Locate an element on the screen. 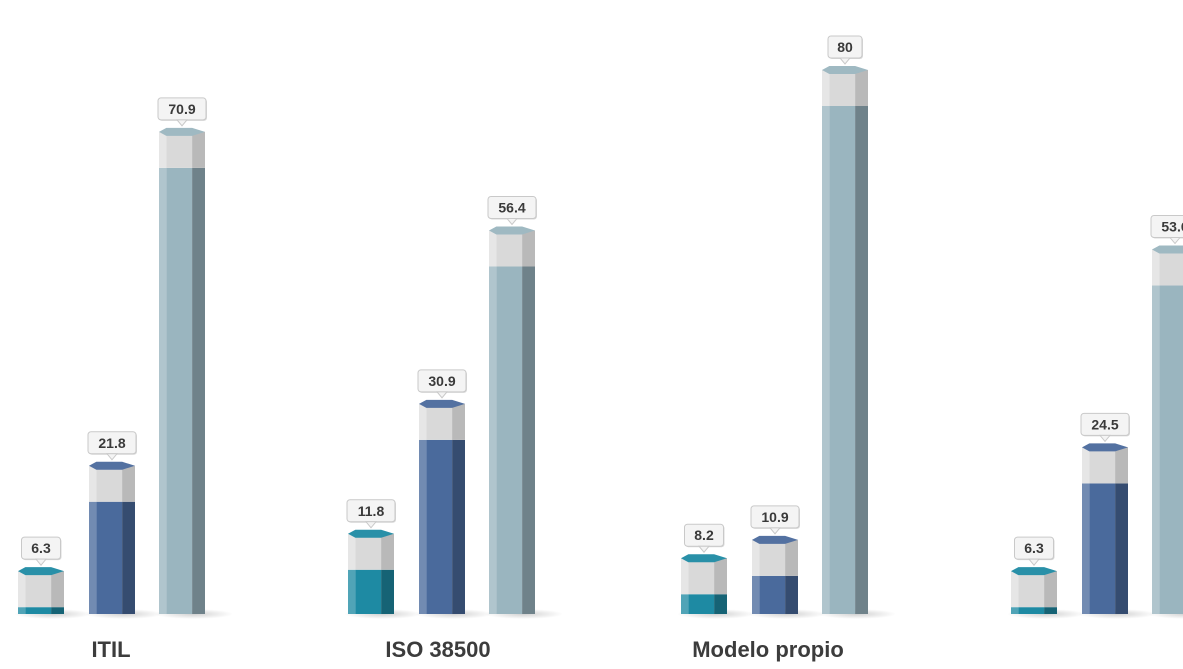  bar: 53.6 is located at coordinates (1165, 417).